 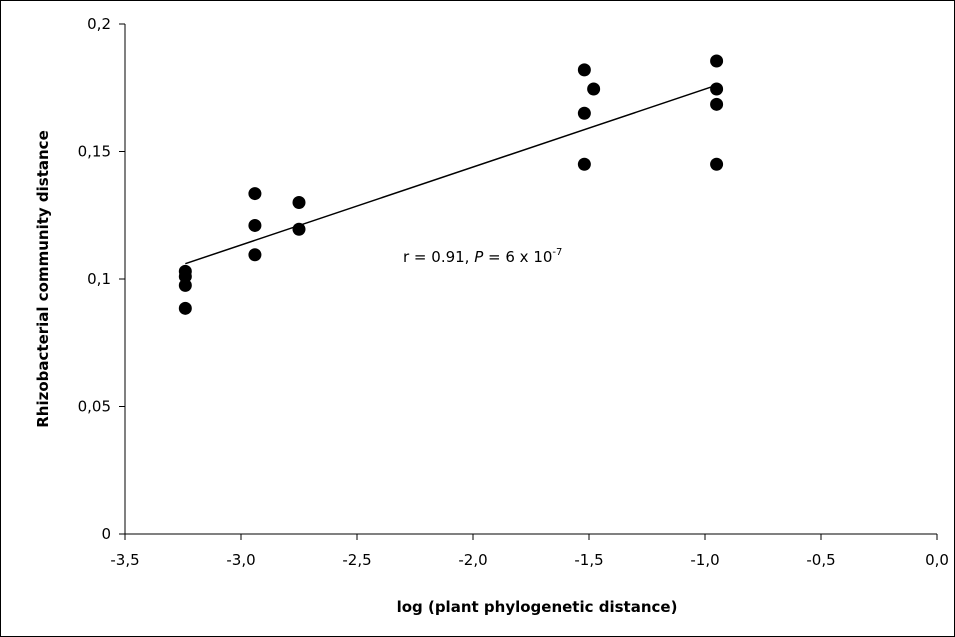 What do you see at coordinates (438, 257) in the screenshot?
I see `annotation-prefix: r = 0.91,` at bounding box center [438, 257].